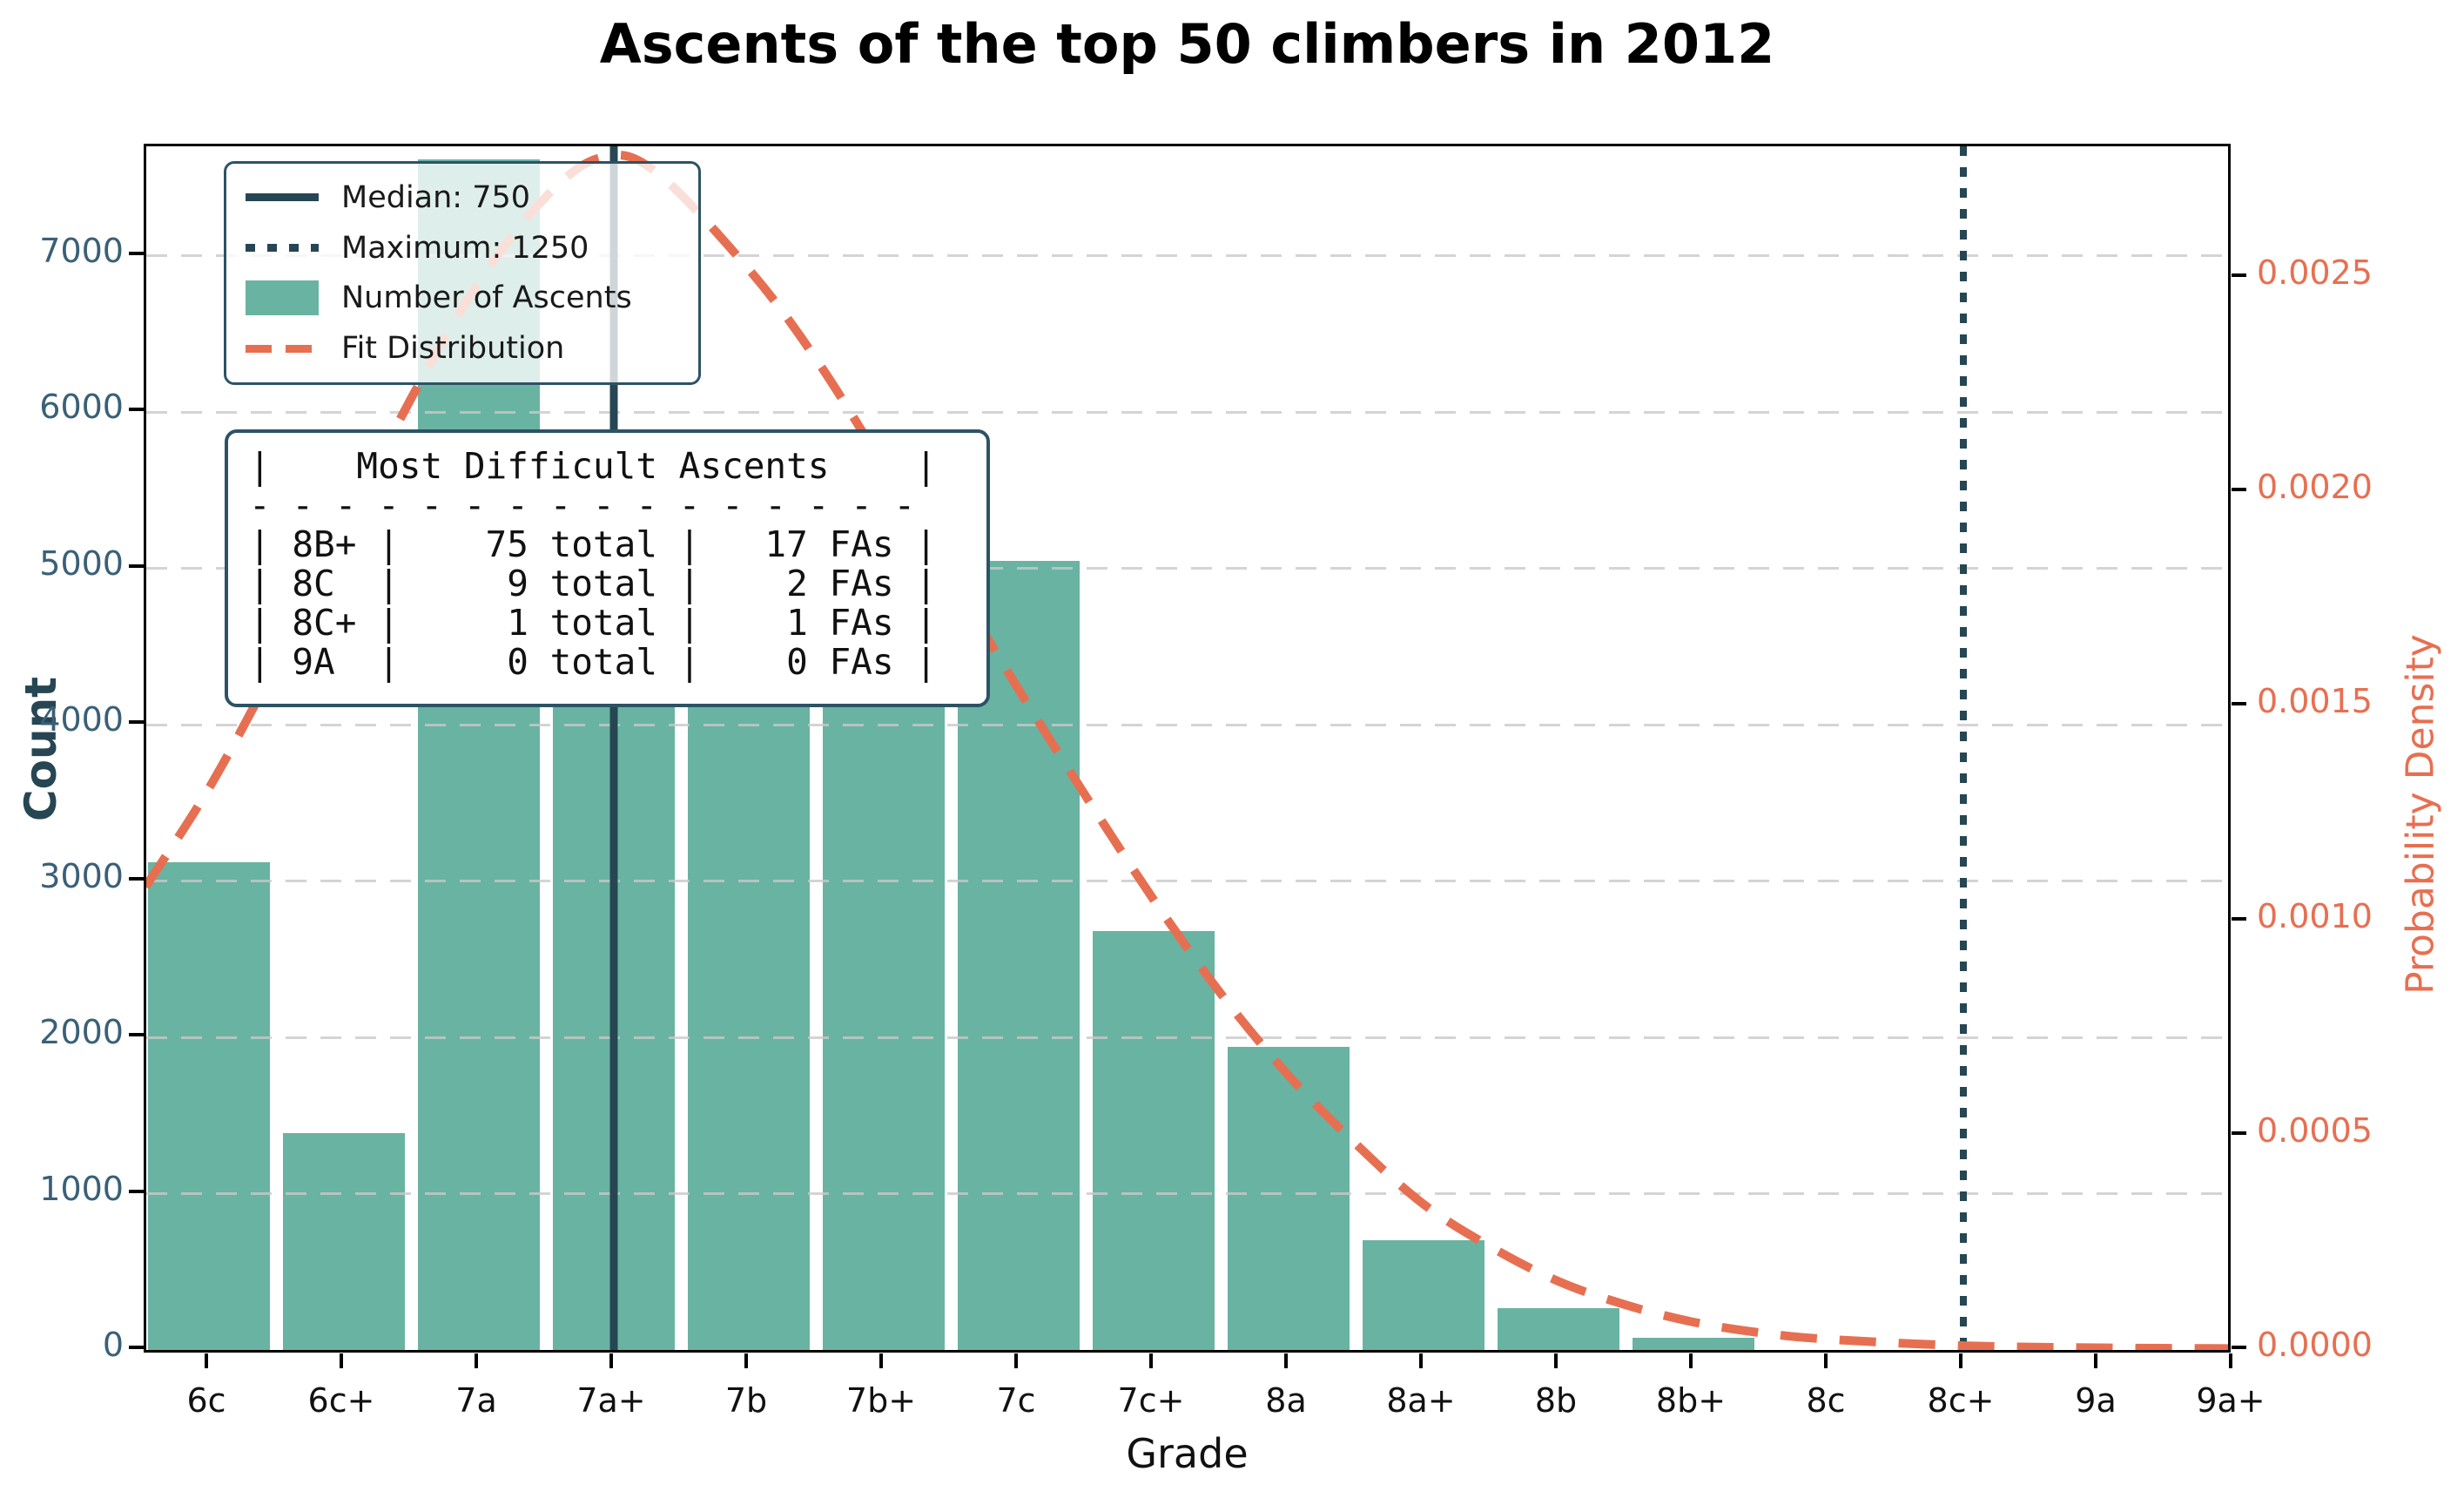  Describe the element at coordinates (1286, 1400) in the screenshot. I see `x-tick-label: 8a` at that location.